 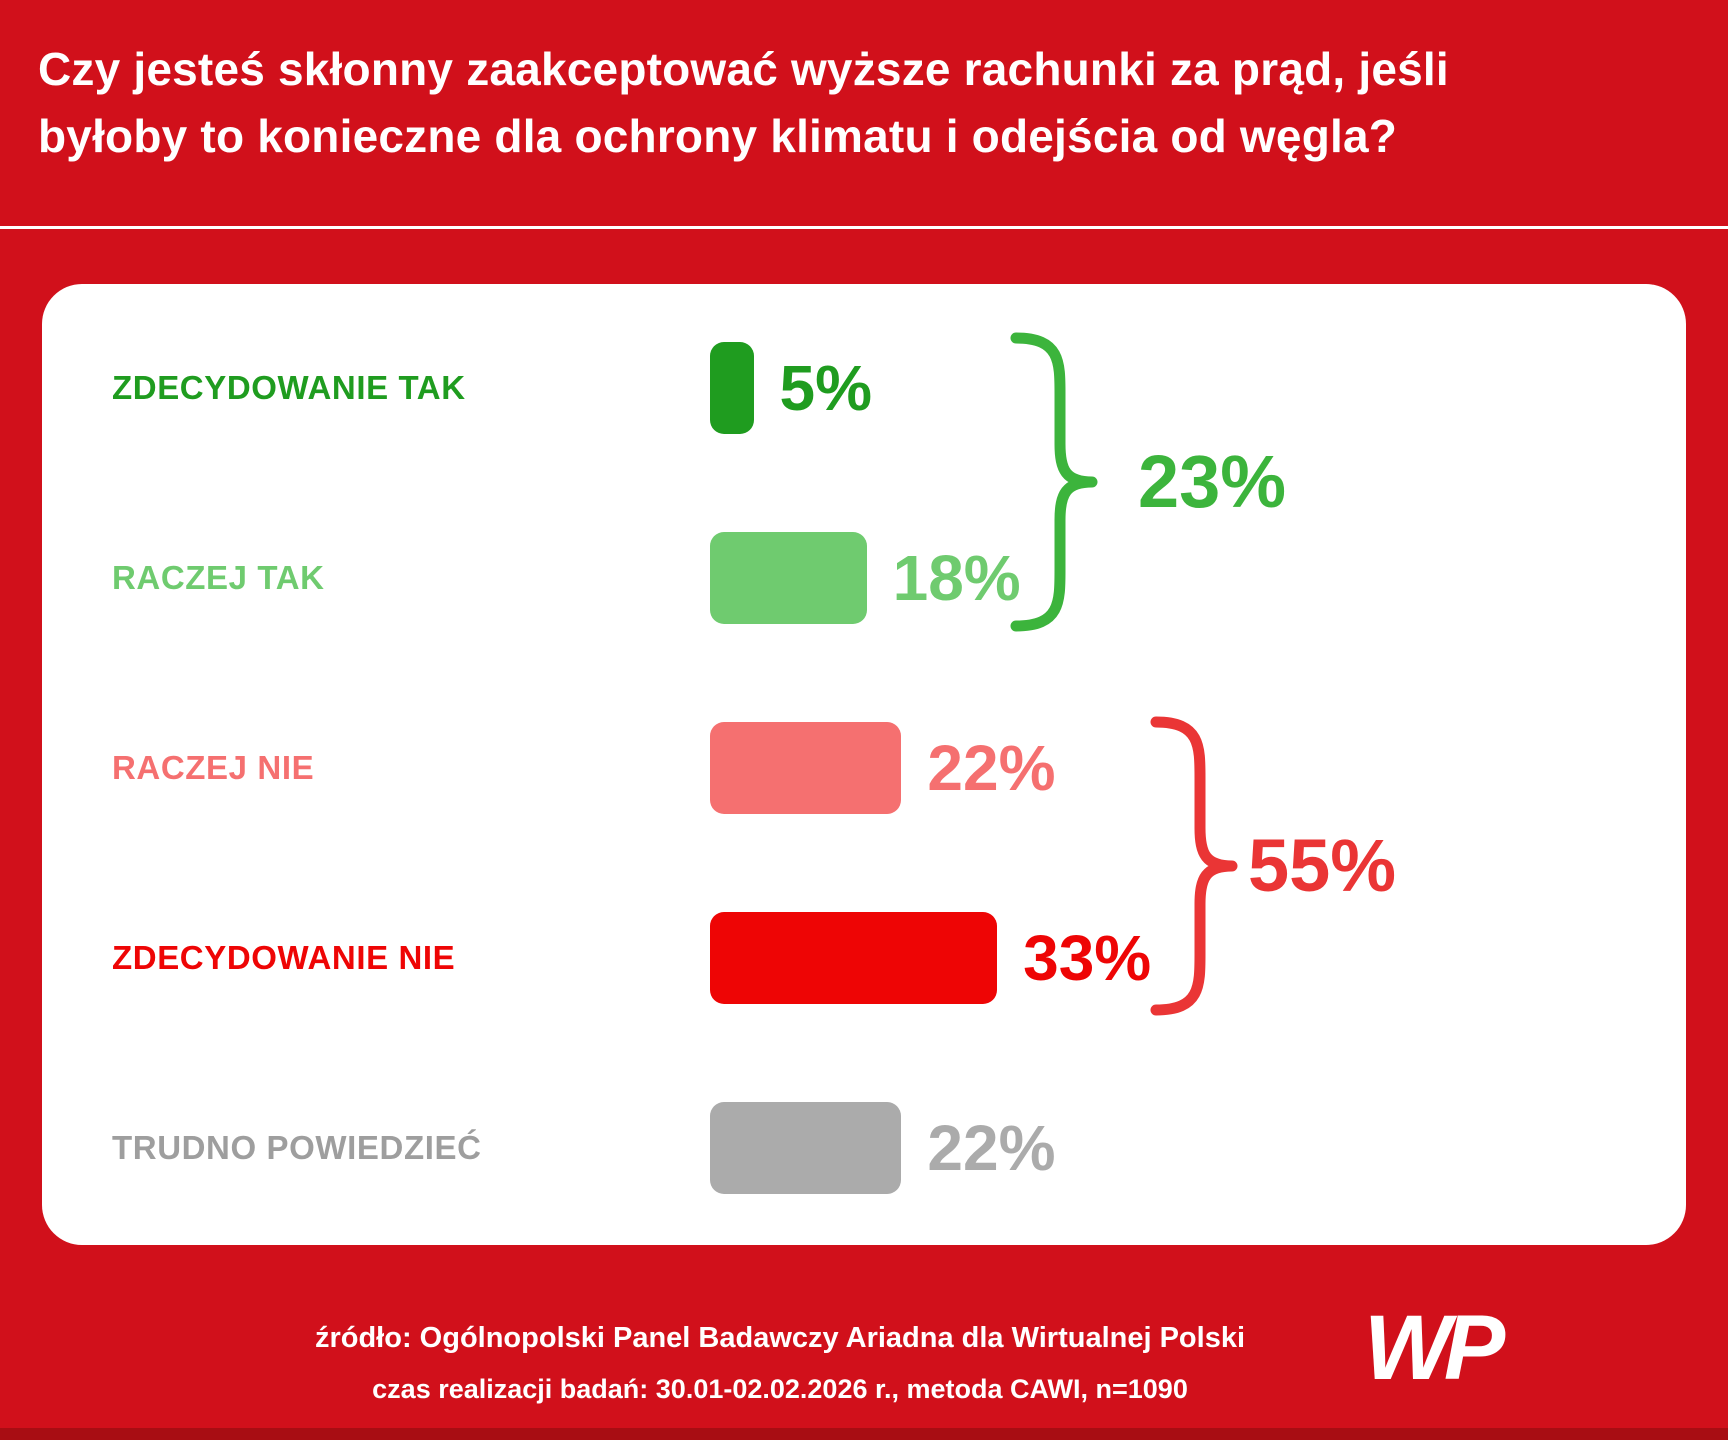 What do you see at coordinates (289, 387) in the screenshot?
I see `category-label-definitely-yes: ZDECYDOWANIE TAK` at bounding box center [289, 387].